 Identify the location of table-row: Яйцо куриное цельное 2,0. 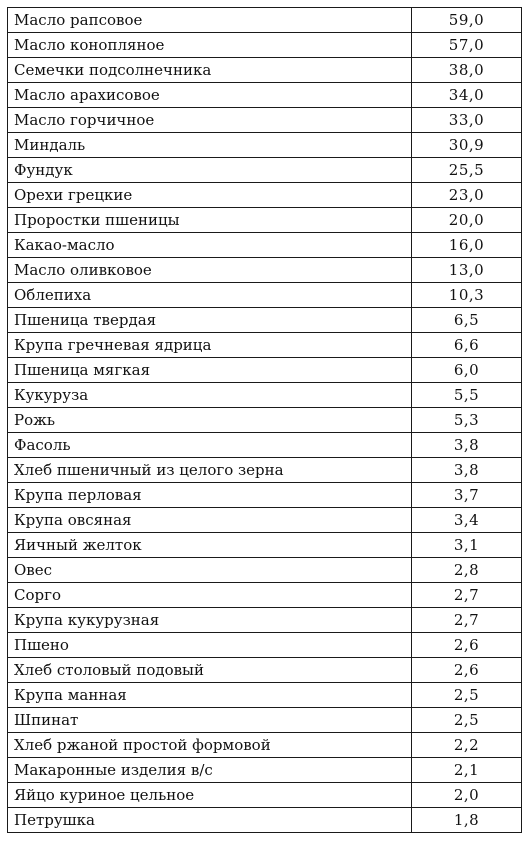
(264, 795).